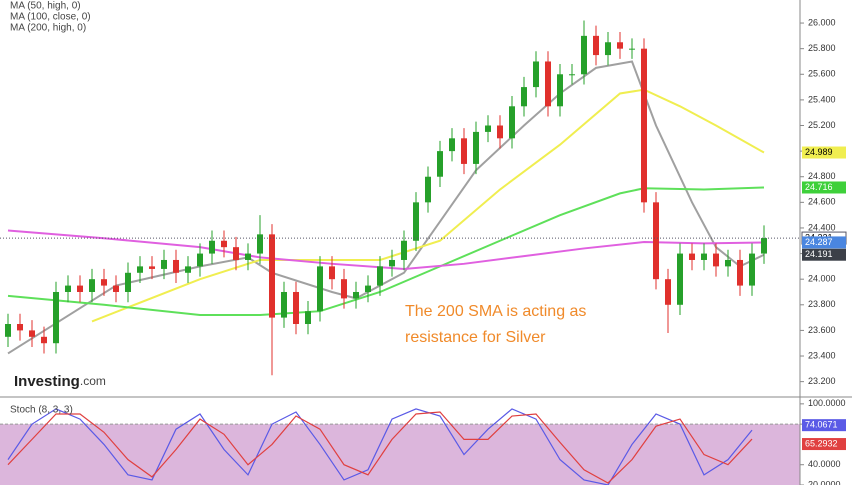 The width and height of the screenshot is (852, 485). I want to click on logo-main: Investing, so click(47, 381).